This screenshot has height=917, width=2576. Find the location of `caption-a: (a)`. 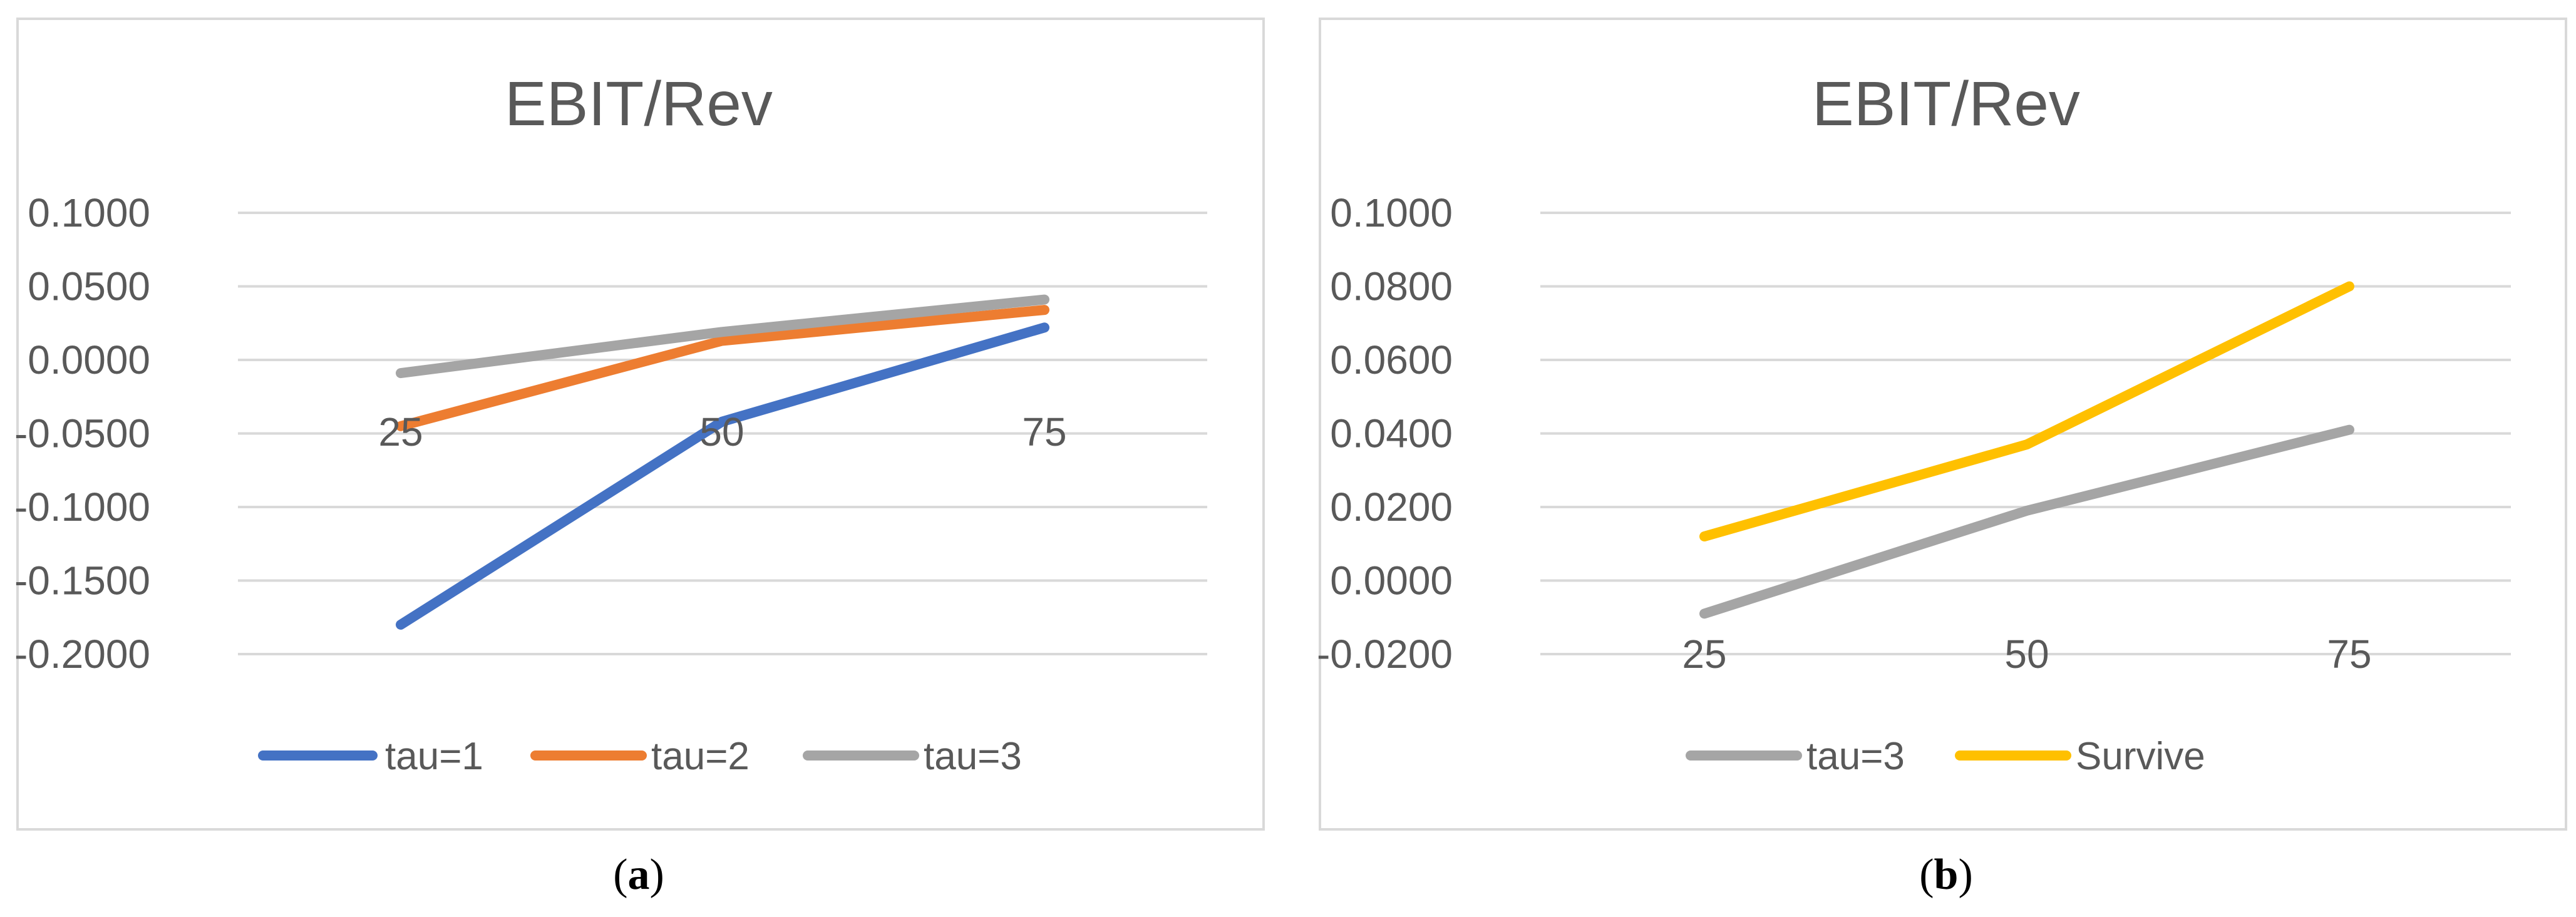

caption-a: (a) is located at coordinates (638, 875).